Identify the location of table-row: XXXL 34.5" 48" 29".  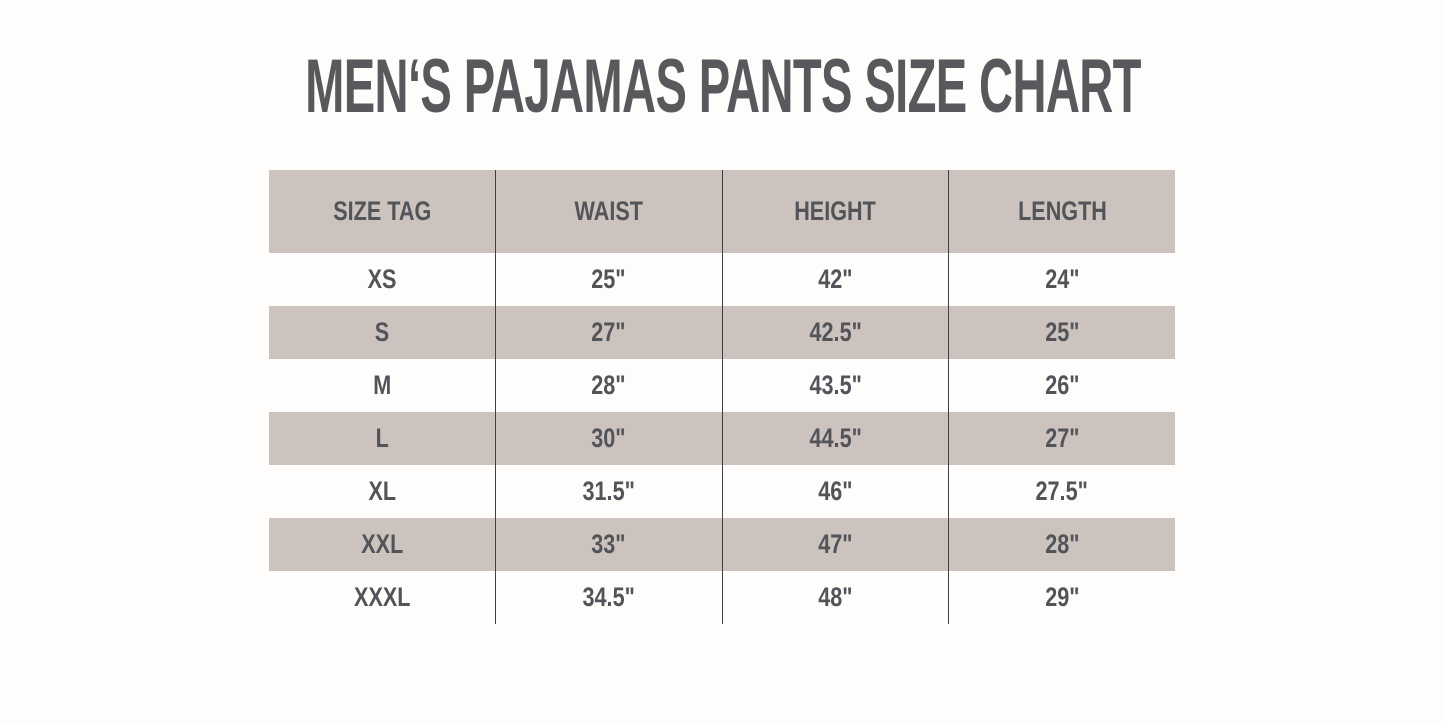
(722, 597).